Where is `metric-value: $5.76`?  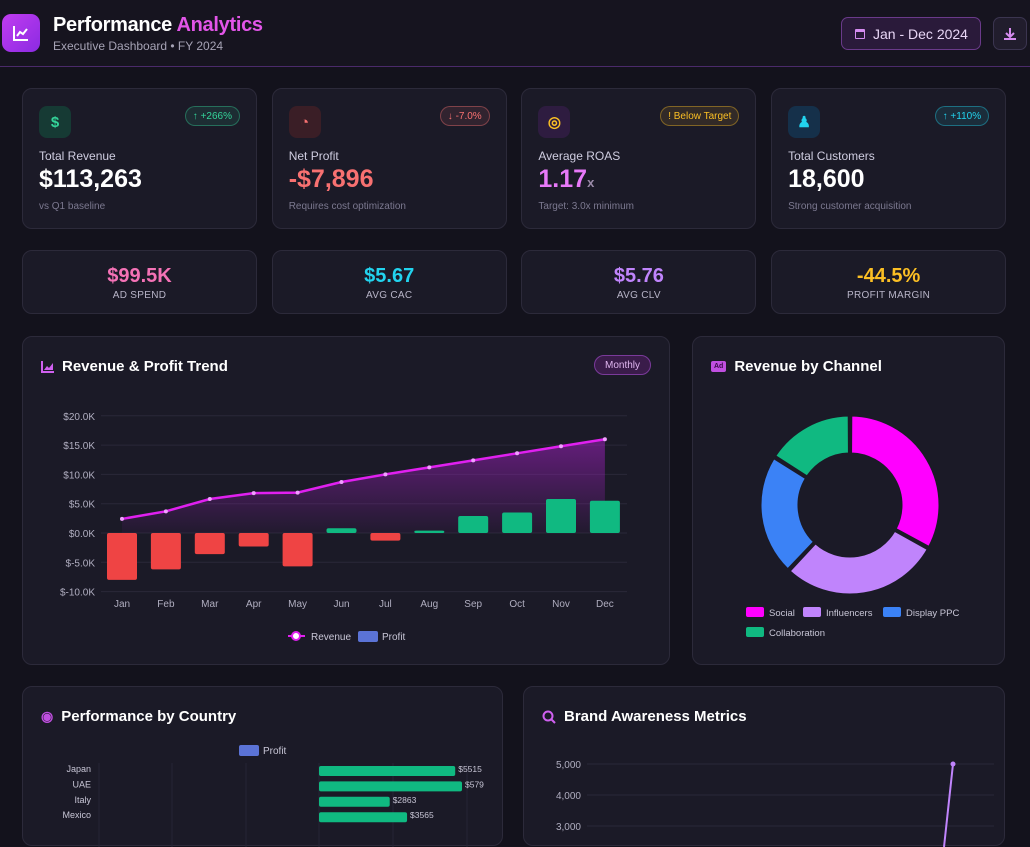
metric-value: $5.76 is located at coordinates (638, 276).